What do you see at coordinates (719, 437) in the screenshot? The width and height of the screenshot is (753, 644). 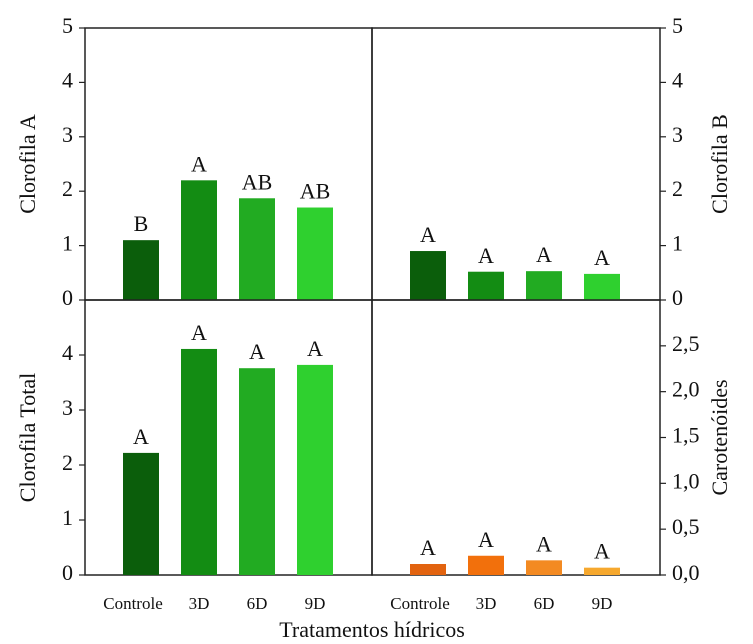 I see `y-axis-title: Carotenóides` at bounding box center [719, 437].